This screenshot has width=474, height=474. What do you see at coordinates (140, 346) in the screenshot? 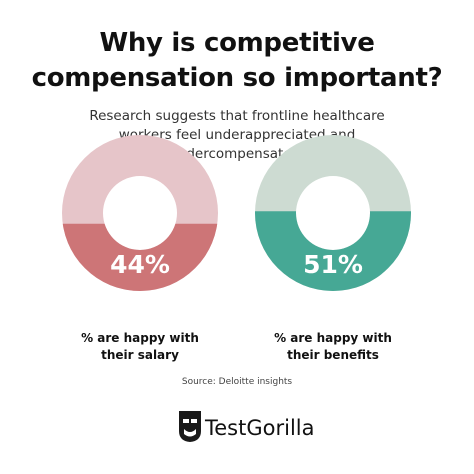
I see `caption: % are happy with their salary` at bounding box center [140, 346].